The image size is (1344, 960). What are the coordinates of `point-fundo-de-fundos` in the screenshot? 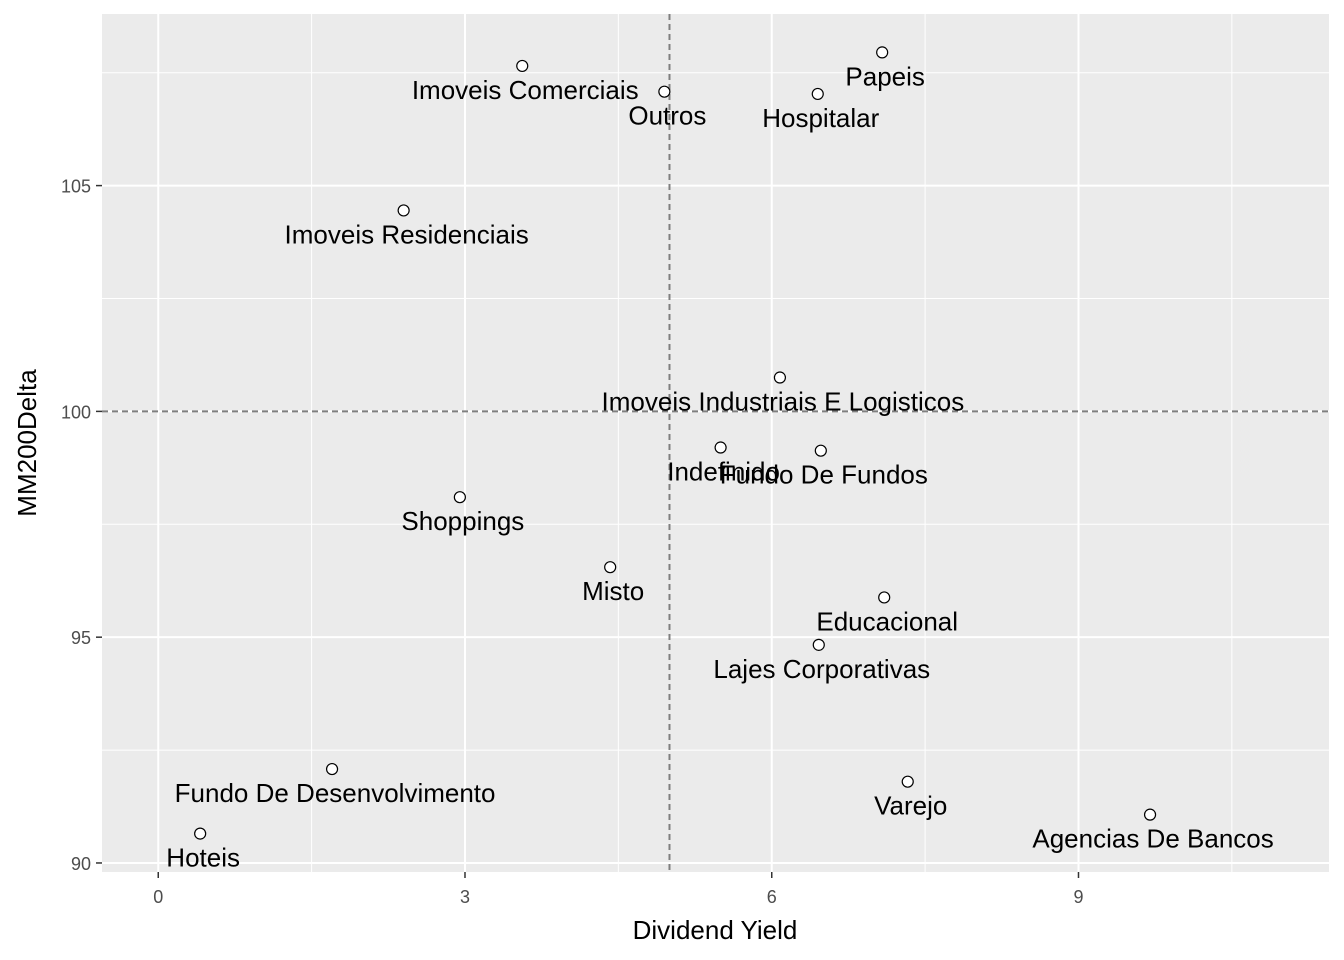 It's located at (820, 450).